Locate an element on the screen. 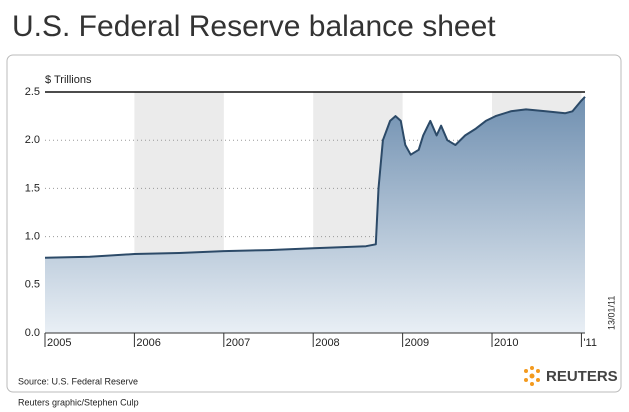  x-tick-label: 2005 is located at coordinates (59, 343).